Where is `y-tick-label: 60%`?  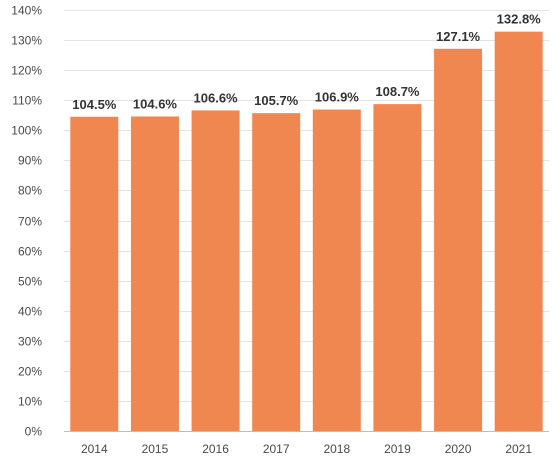
y-tick-label: 60% is located at coordinates (30, 252).